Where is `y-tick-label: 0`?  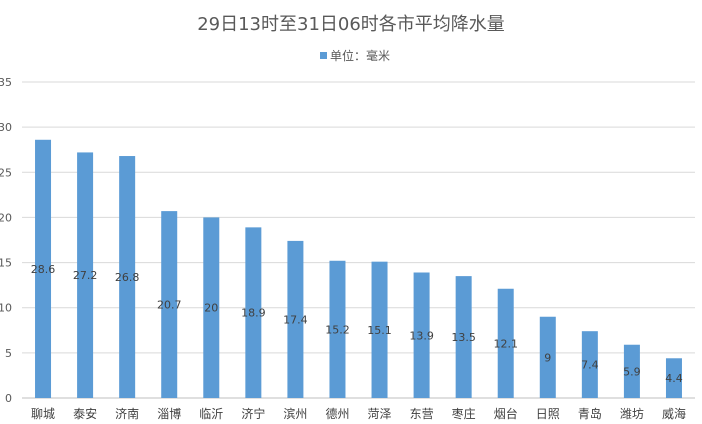 y-tick-label: 0 is located at coordinates (8, 398).